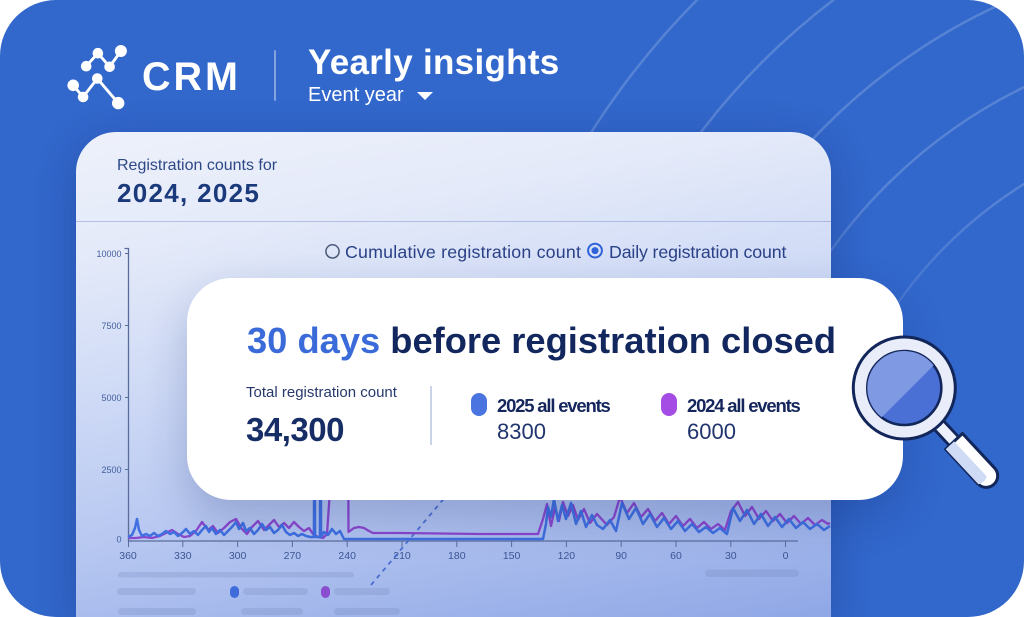  Describe the element at coordinates (676, 556) in the screenshot. I see `svg-text: 60` at that location.